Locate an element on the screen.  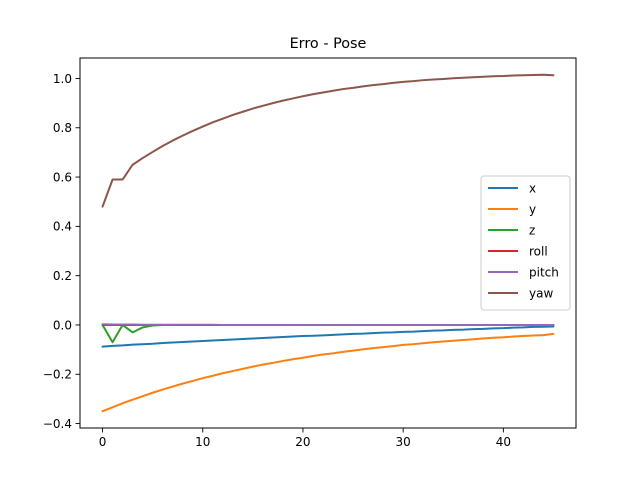
x-tick-label: 10 is located at coordinates (202, 442).